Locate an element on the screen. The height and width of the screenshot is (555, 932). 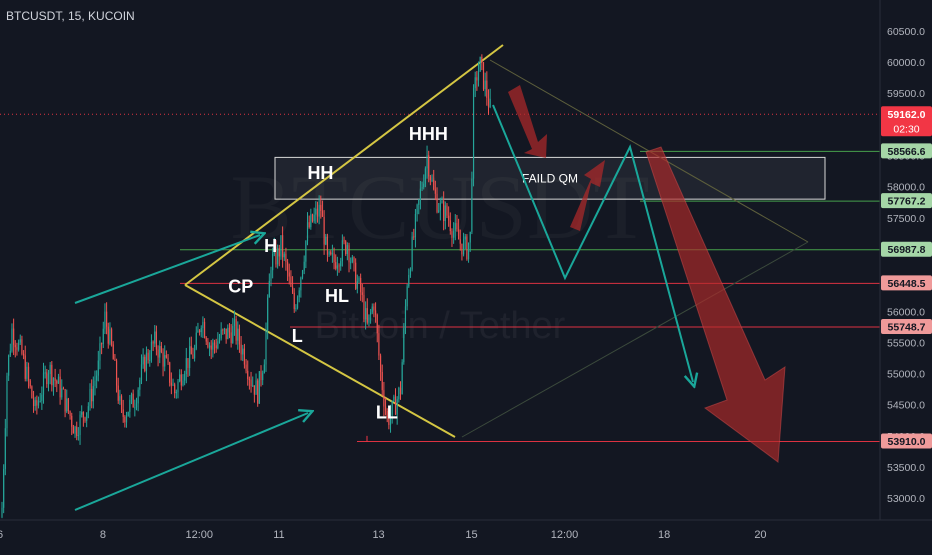
red-arrow-down-large is located at coordinates (715, 304).